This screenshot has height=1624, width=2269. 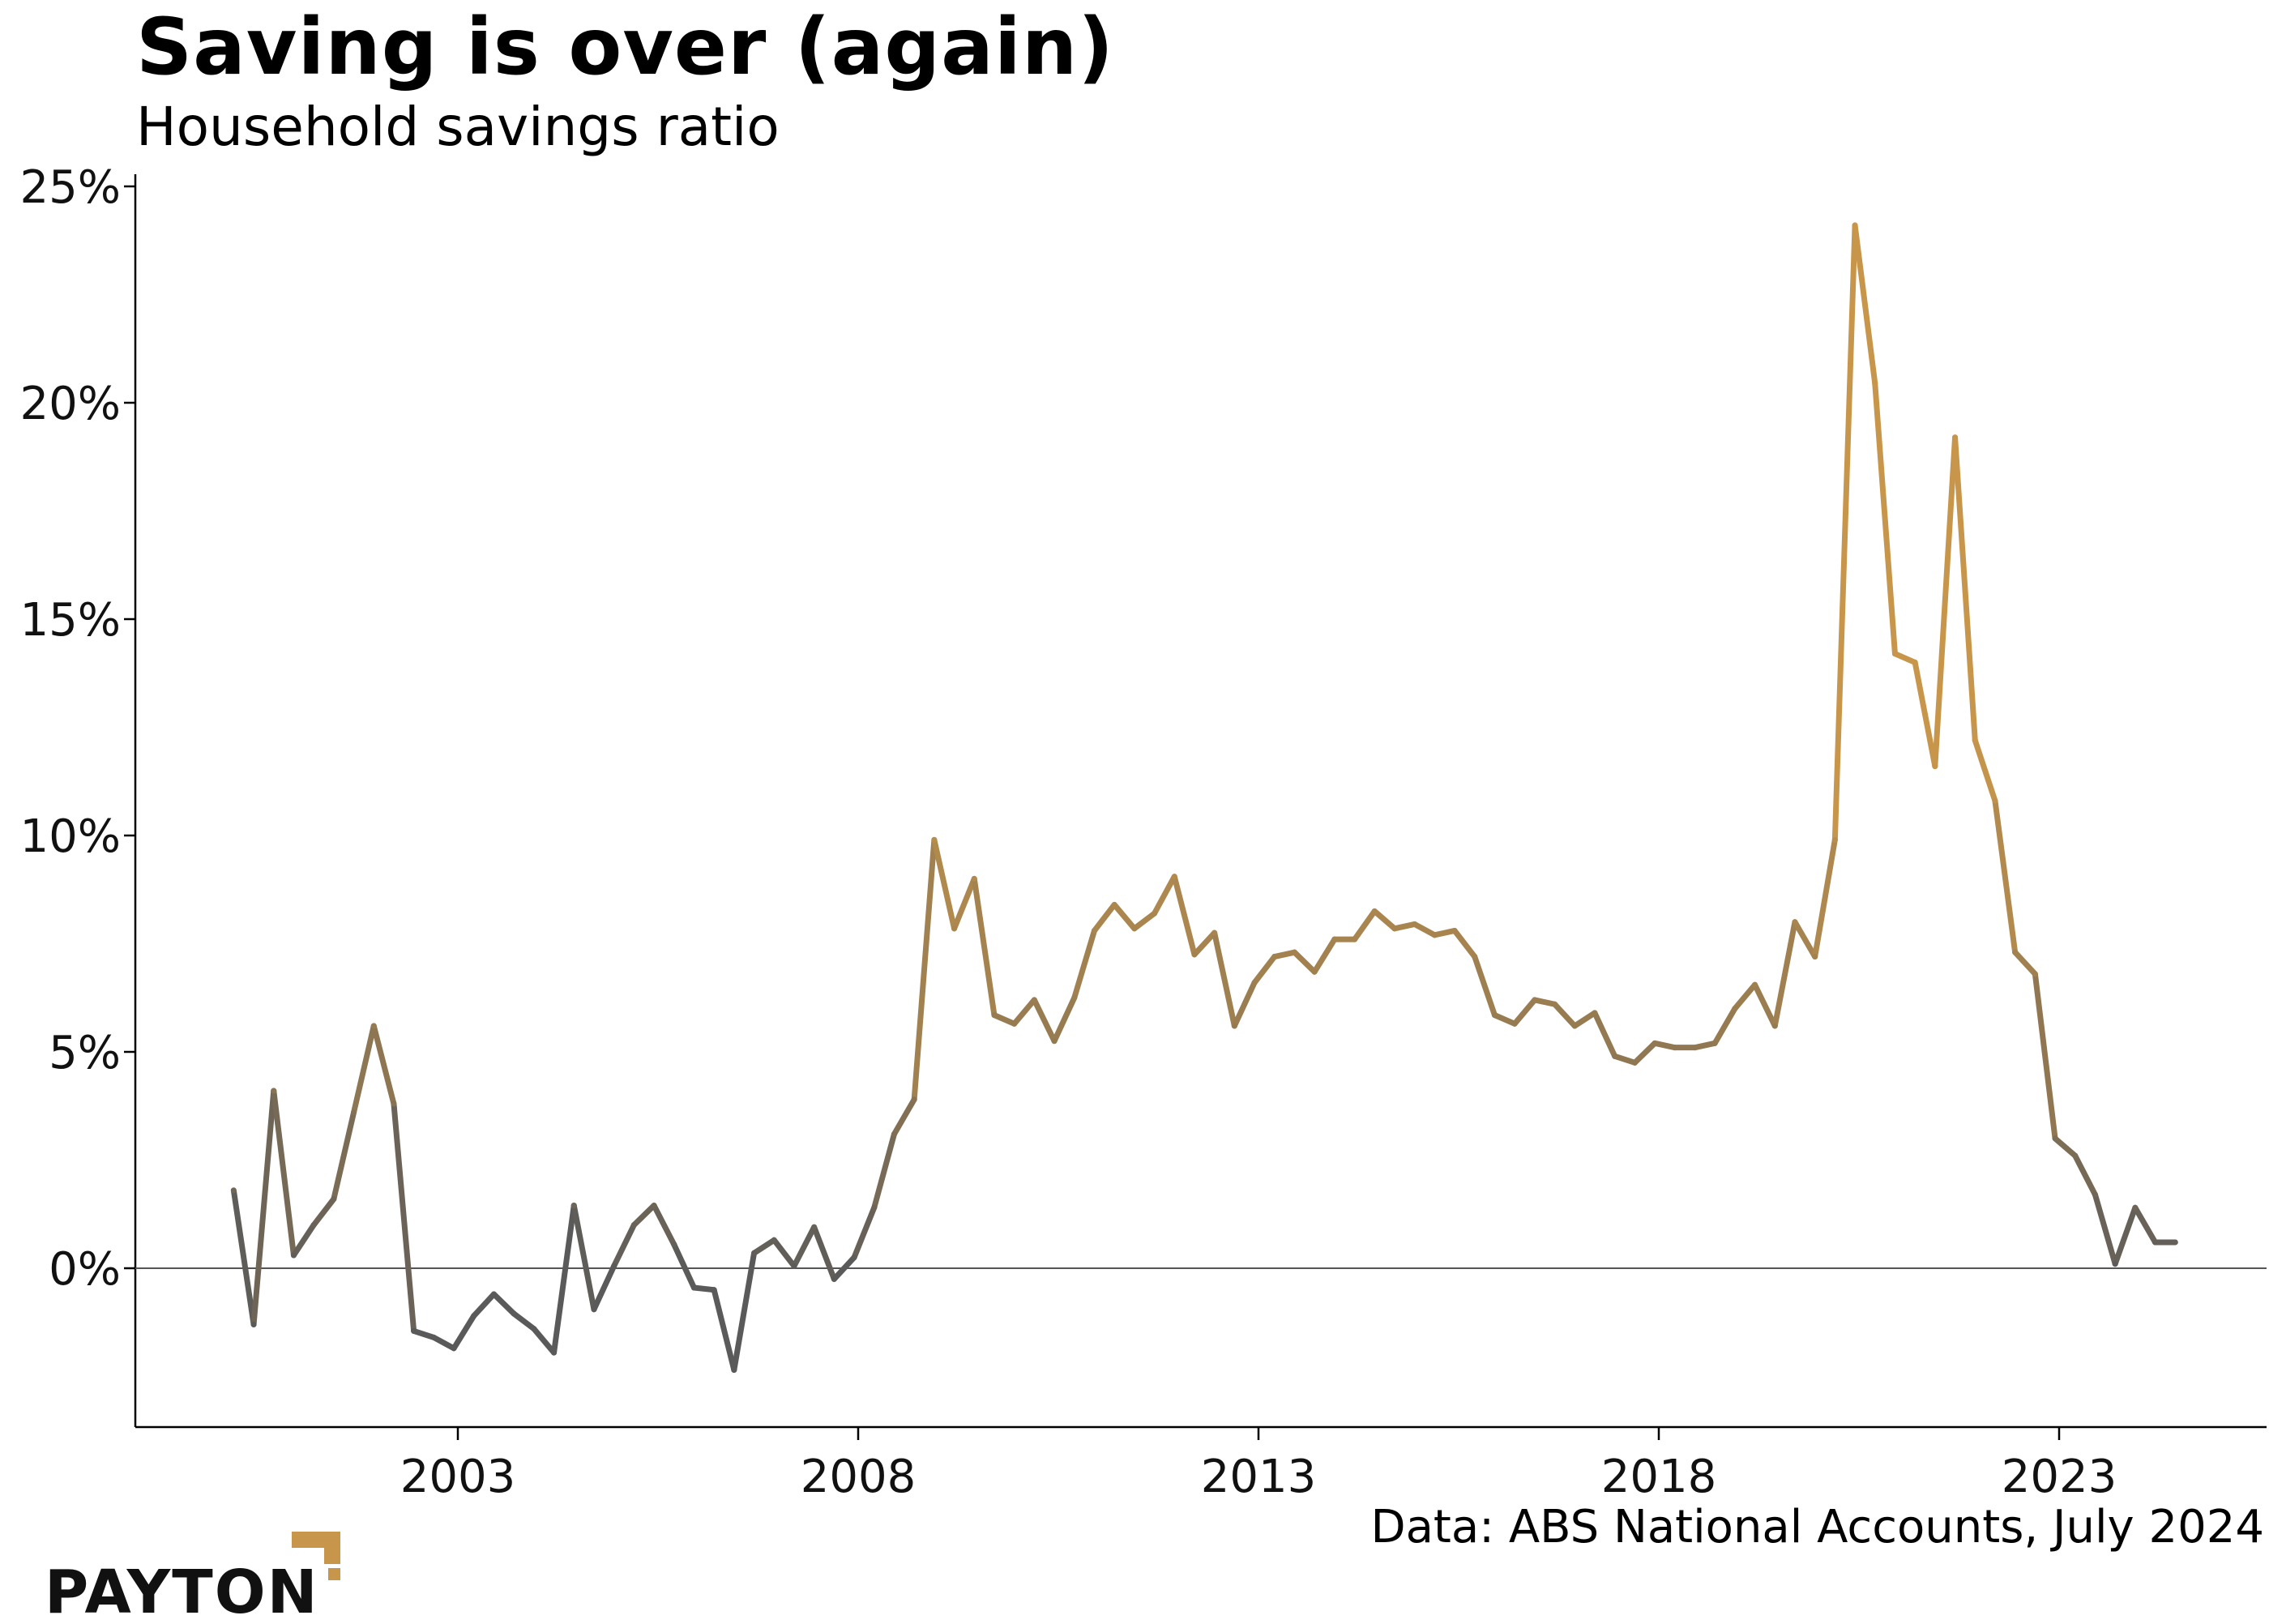 I want to click on y-tick-label: 15%, so click(x=71, y=621).